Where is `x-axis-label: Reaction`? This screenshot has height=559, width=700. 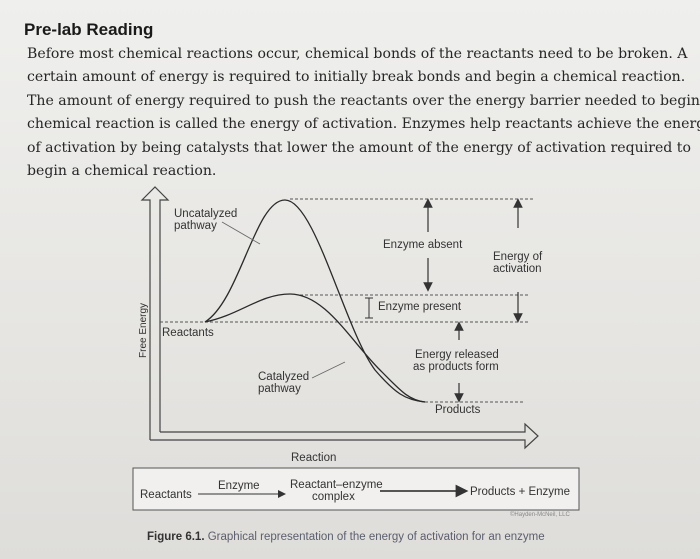 x-axis-label: Reaction is located at coordinates (313, 458).